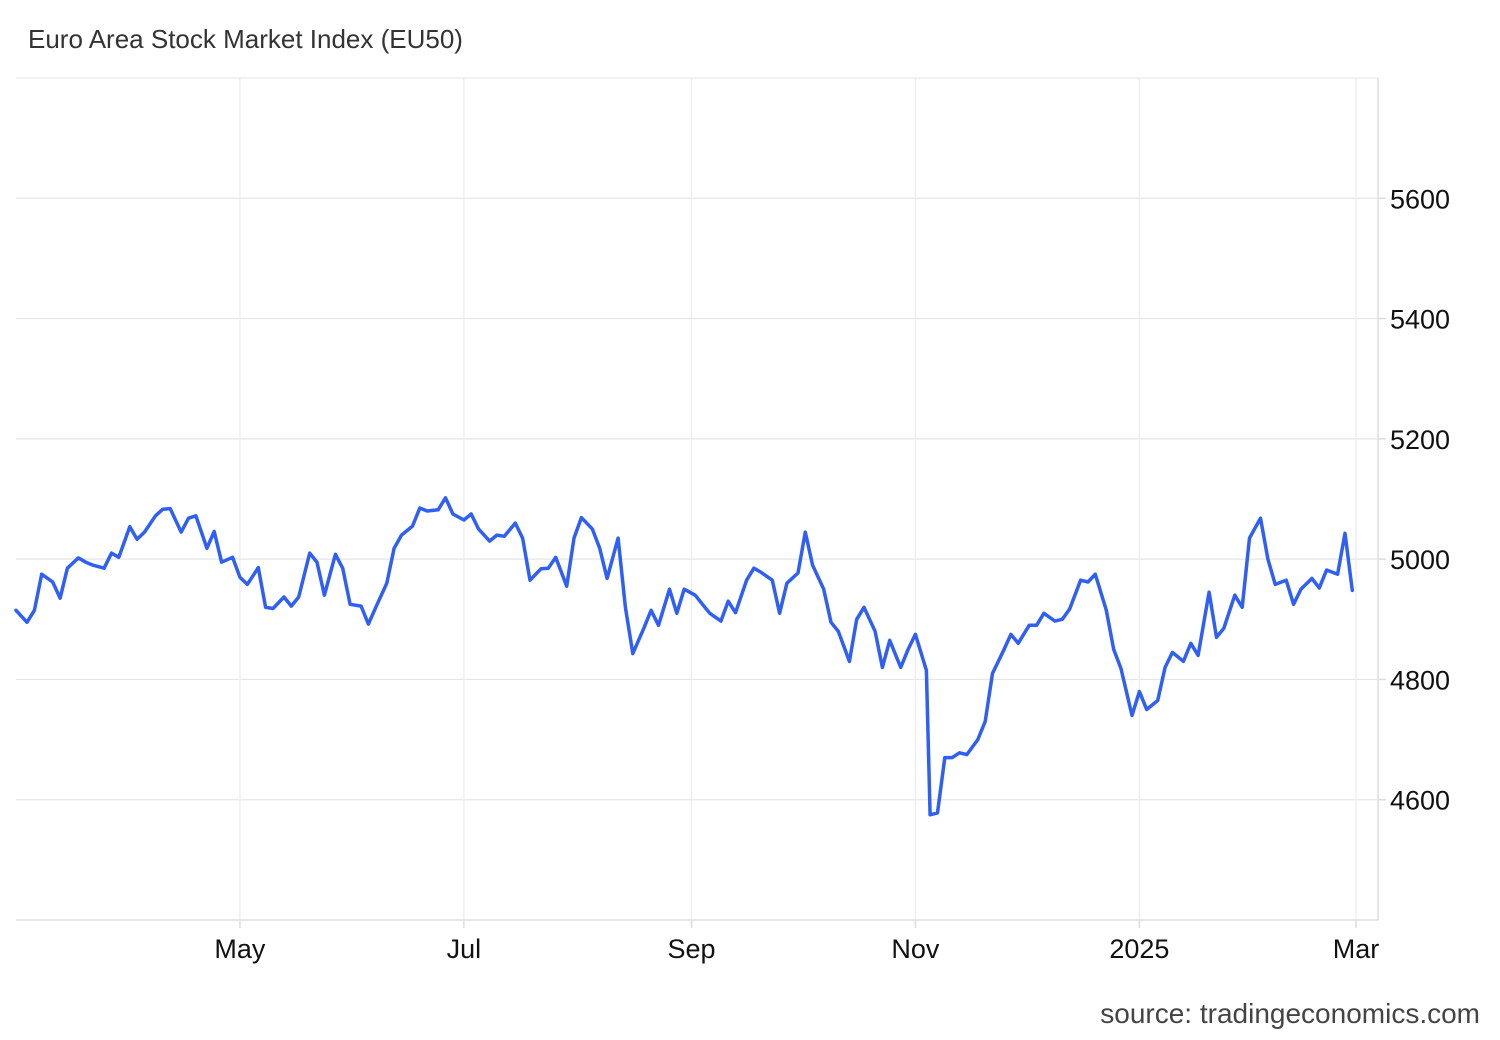  What do you see at coordinates (1420, 320) in the screenshot?
I see `y-tick-label: 5400` at bounding box center [1420, 320].